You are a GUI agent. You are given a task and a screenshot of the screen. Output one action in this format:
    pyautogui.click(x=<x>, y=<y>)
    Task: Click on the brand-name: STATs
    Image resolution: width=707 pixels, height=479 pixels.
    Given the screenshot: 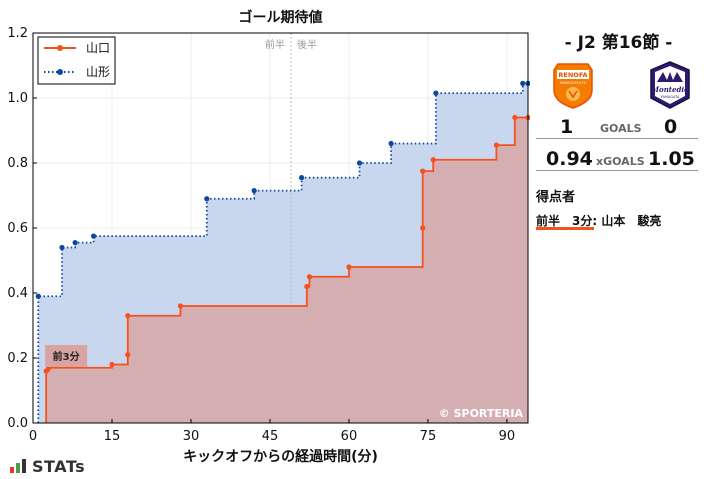 What is the action you would take?
    pyautogui.click(x=59, y=466)
    